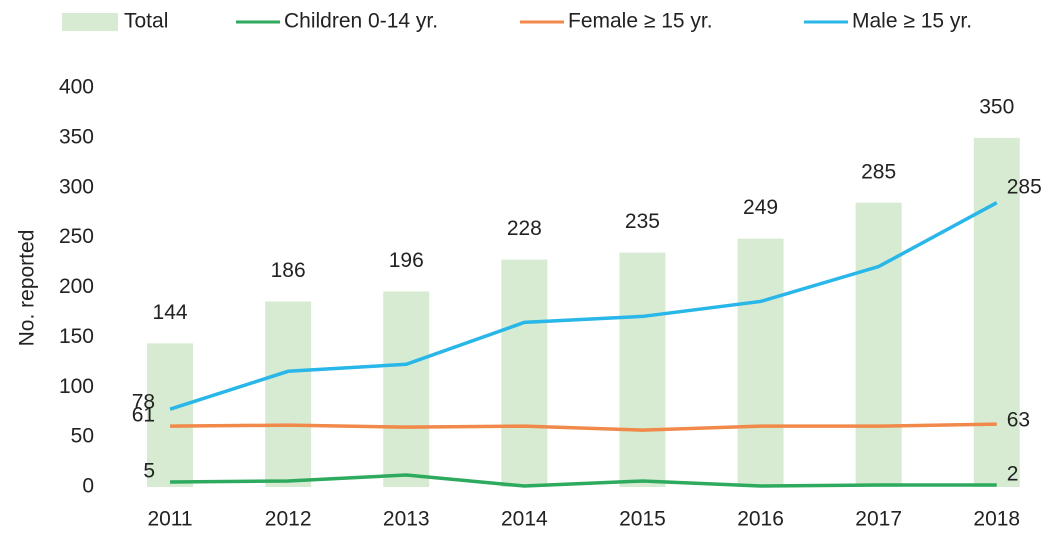 Image resolution: width=1046 pixels, height=533 pixels. Describe the element at coordinates (76, 136) in the screenshot. I see `y-tick-label: 350` at that location.